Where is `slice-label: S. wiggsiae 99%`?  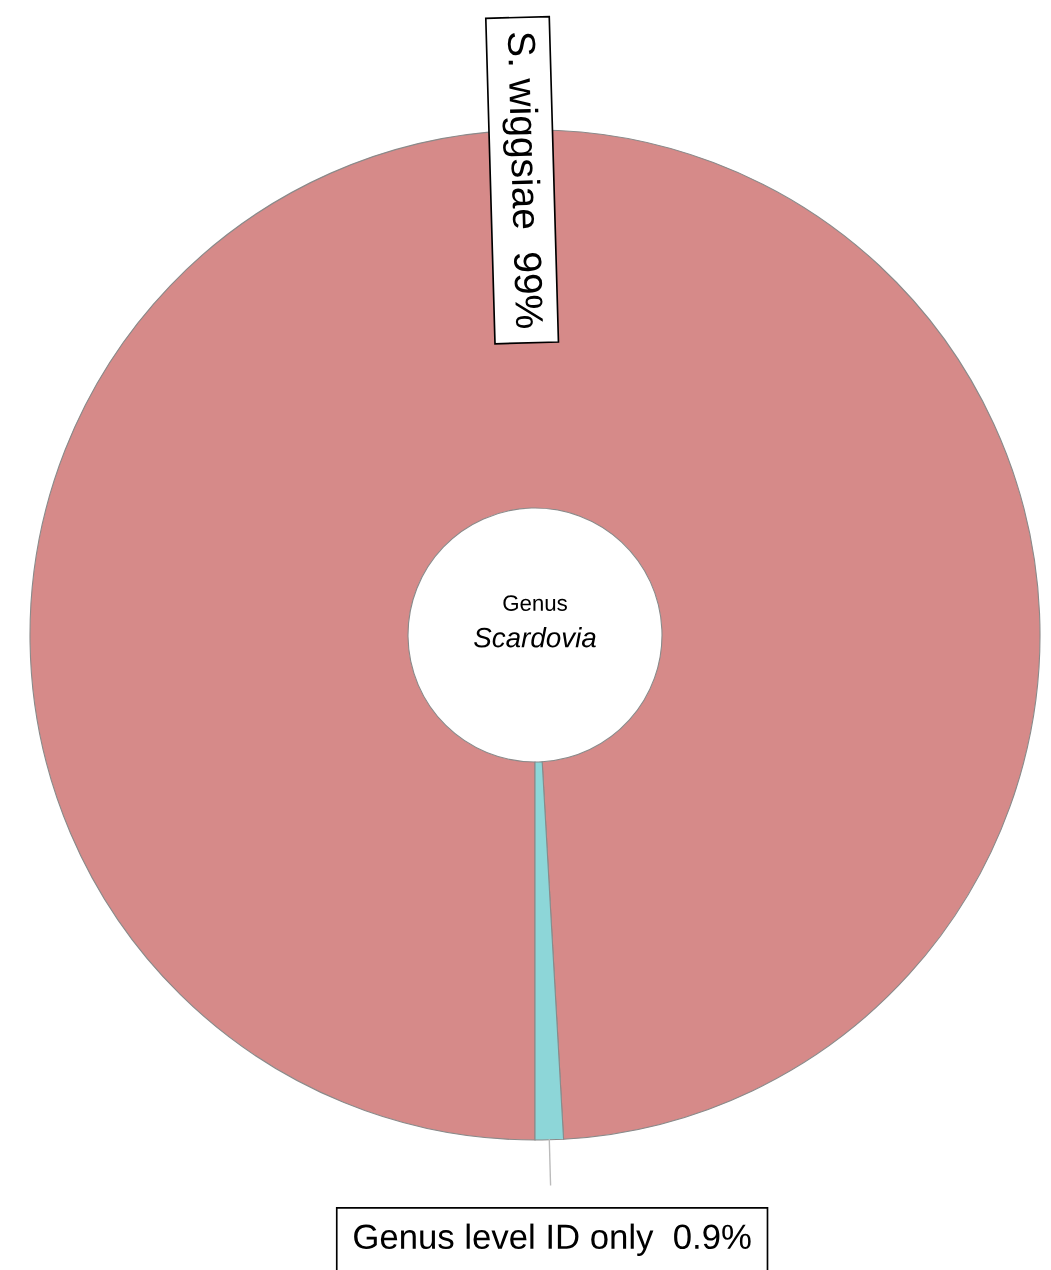 slice-label: S. wiggsiae 99% is located at coordinates (522, 180).